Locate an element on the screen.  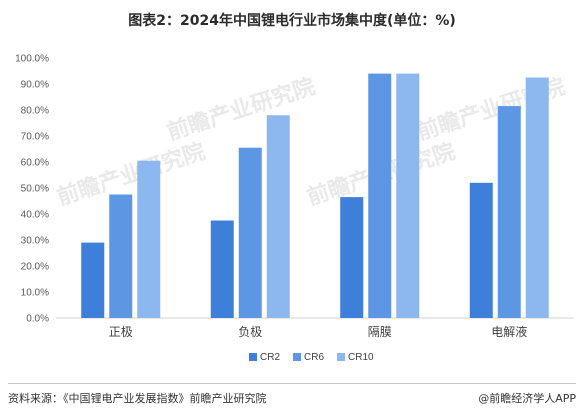
legend-label-cr6: CR6 is located at coordinates (314, 357).